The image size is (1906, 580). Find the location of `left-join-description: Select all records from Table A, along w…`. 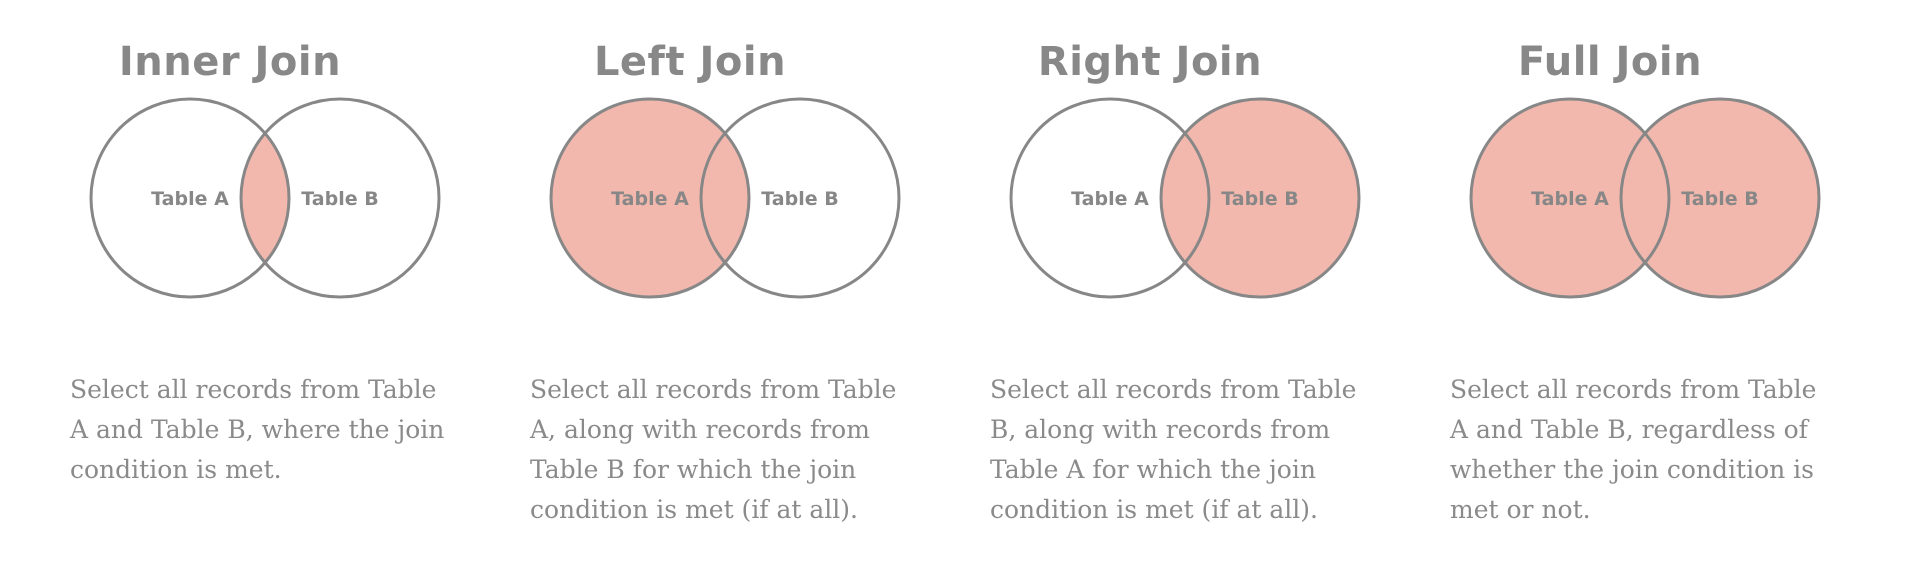

left-join-description: Select all records from Table A, along w… is located at coordinates (713, 449).